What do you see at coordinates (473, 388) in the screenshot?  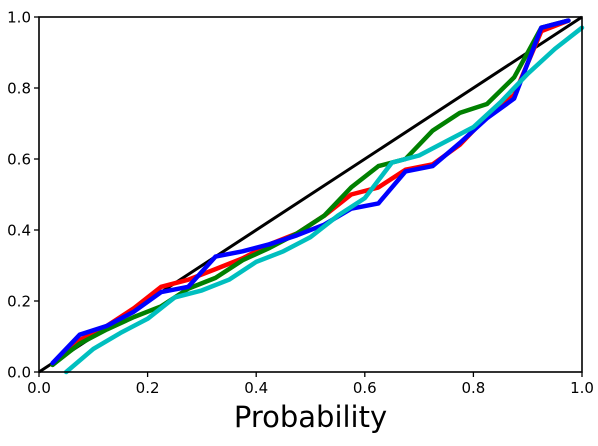 I see `x-tick-label: 0.8` at bounding box center [473, 388].